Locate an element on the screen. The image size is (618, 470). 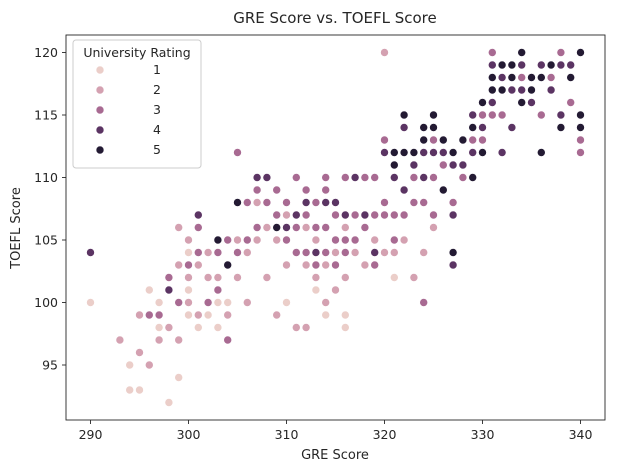
x-axis-label: GRE Score is located at coordinates (335, 455).